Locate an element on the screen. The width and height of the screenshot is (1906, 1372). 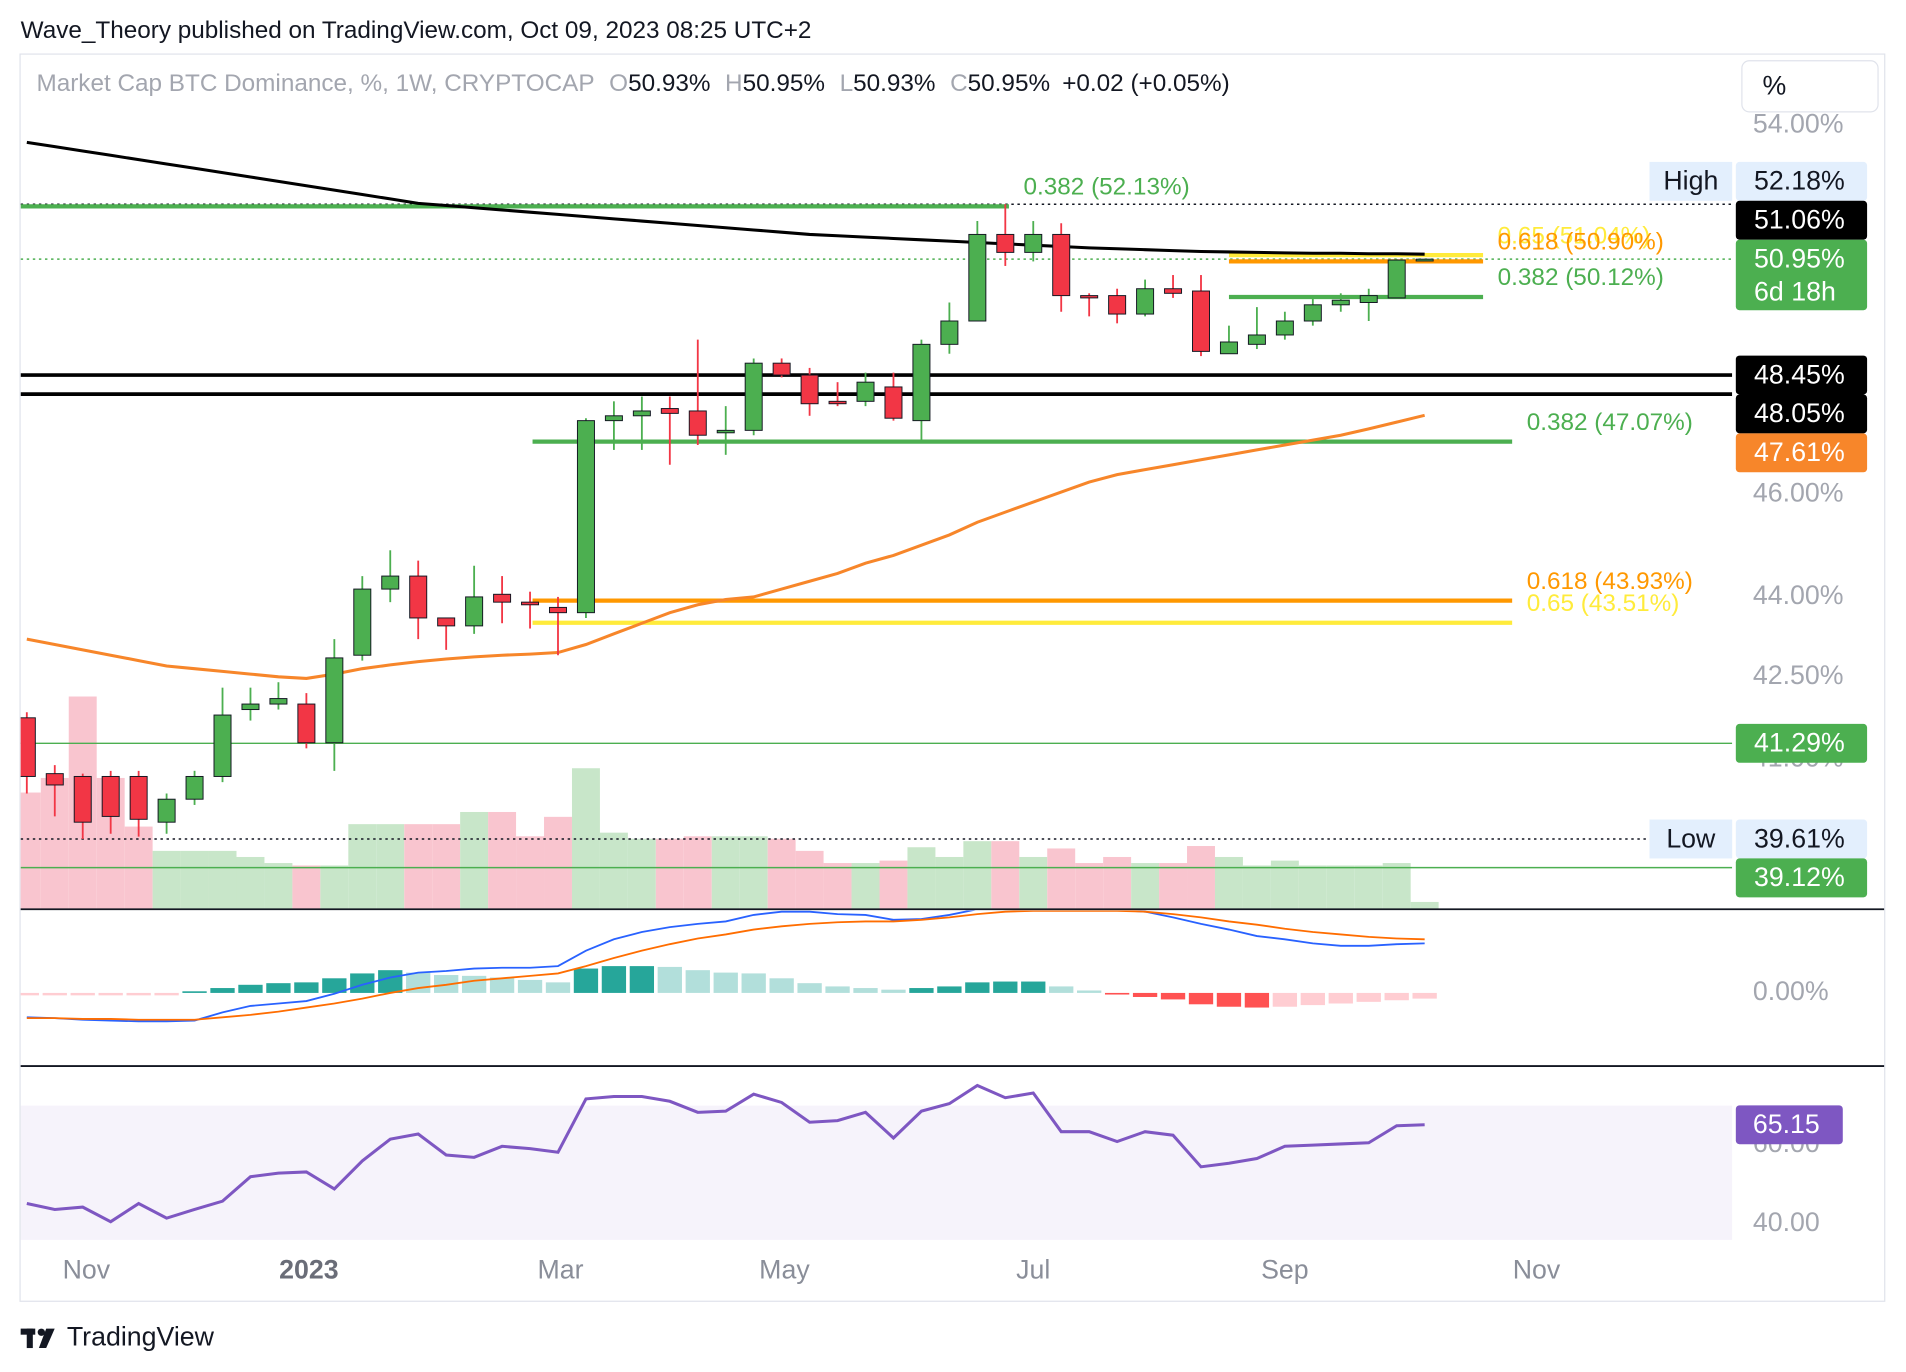
price-badge-label: 48.05% is located at coordinates (1799, 413).